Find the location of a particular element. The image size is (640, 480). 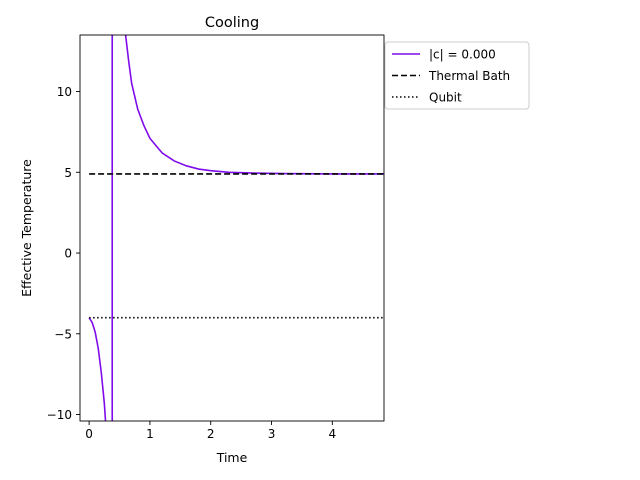

chart-title: Cooling is located at coordinates (232, 23).